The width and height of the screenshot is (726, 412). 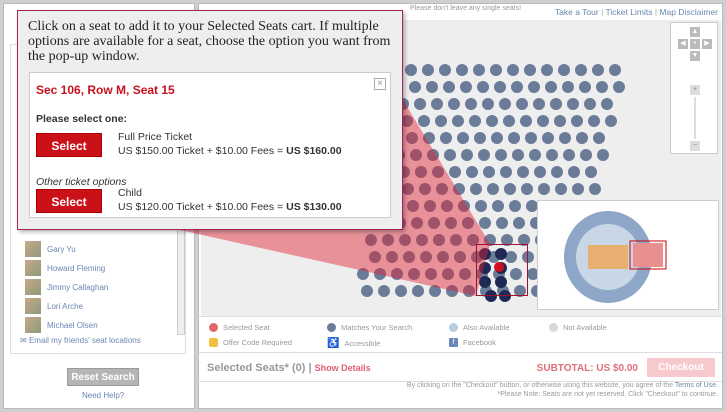 What do you see at coordinates (103, 395) in the screenshot?
I see `need-help-link: Need Help?` at bounding box center [103, 395].